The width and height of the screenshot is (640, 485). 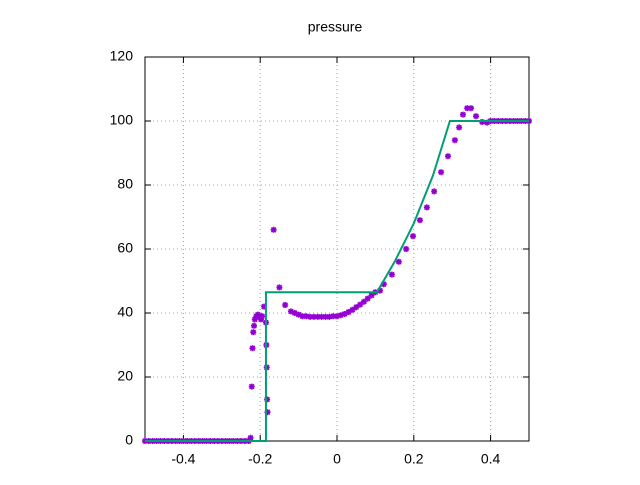 What do you see at coordinates (335, 27) in the screenshot?
I see `chart-title: pressure` at bounding box center [335, 27].